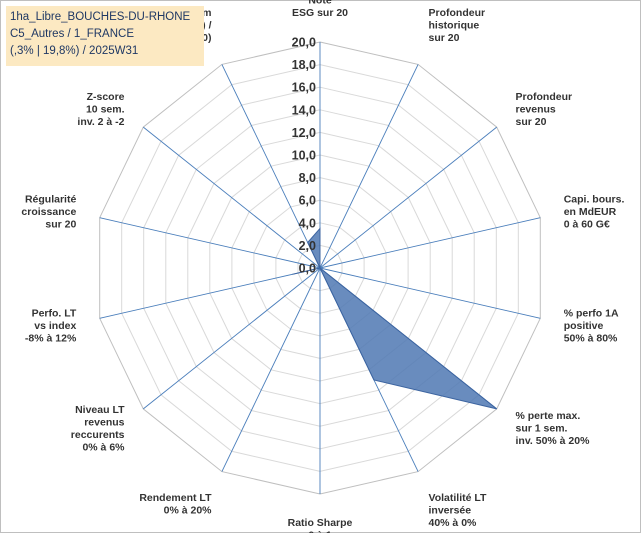  What do you see at coordinates (553, 428) in the screenshot?
I see `axis-label: % perte max. sur 1 sem. inv. 50% à 20%` at bounding box center [553, 428].